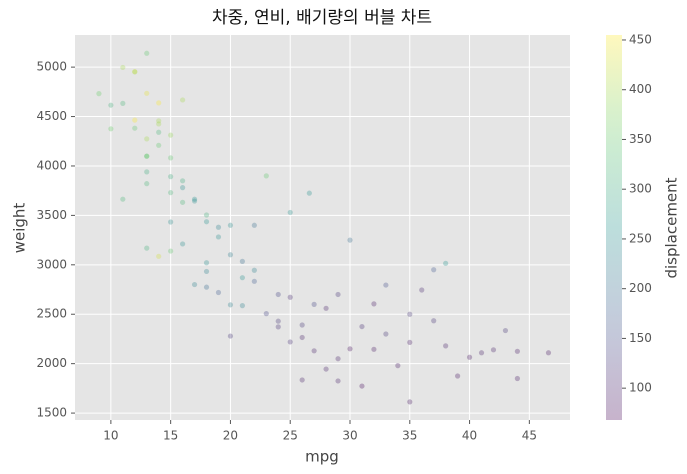 The width and height of the screenshot is (687, 474). I want to click on colorbar-tick-label: 350, so click(640, 139).